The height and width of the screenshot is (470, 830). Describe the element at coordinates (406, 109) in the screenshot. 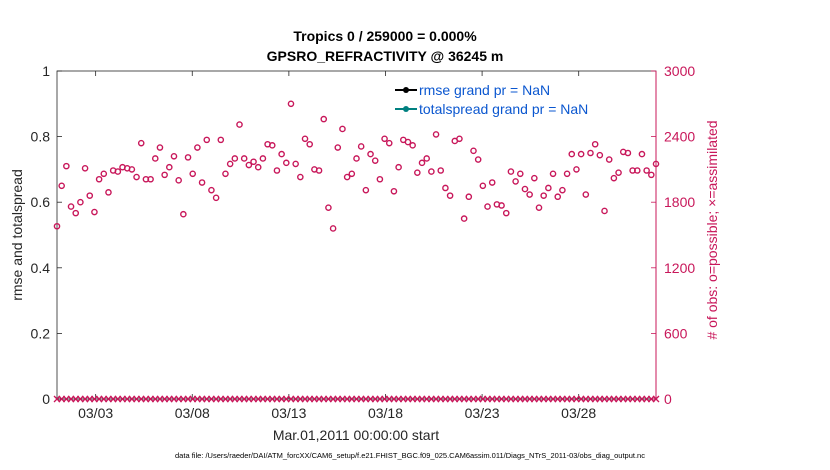

I see `legend-marker-totalspread` at that location.